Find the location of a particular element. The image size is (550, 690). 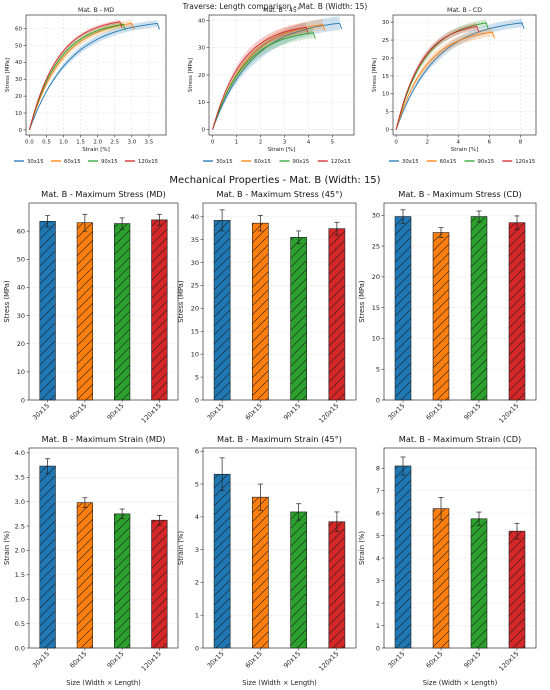

series-band-60x15 is located at coordinates (80, 75).